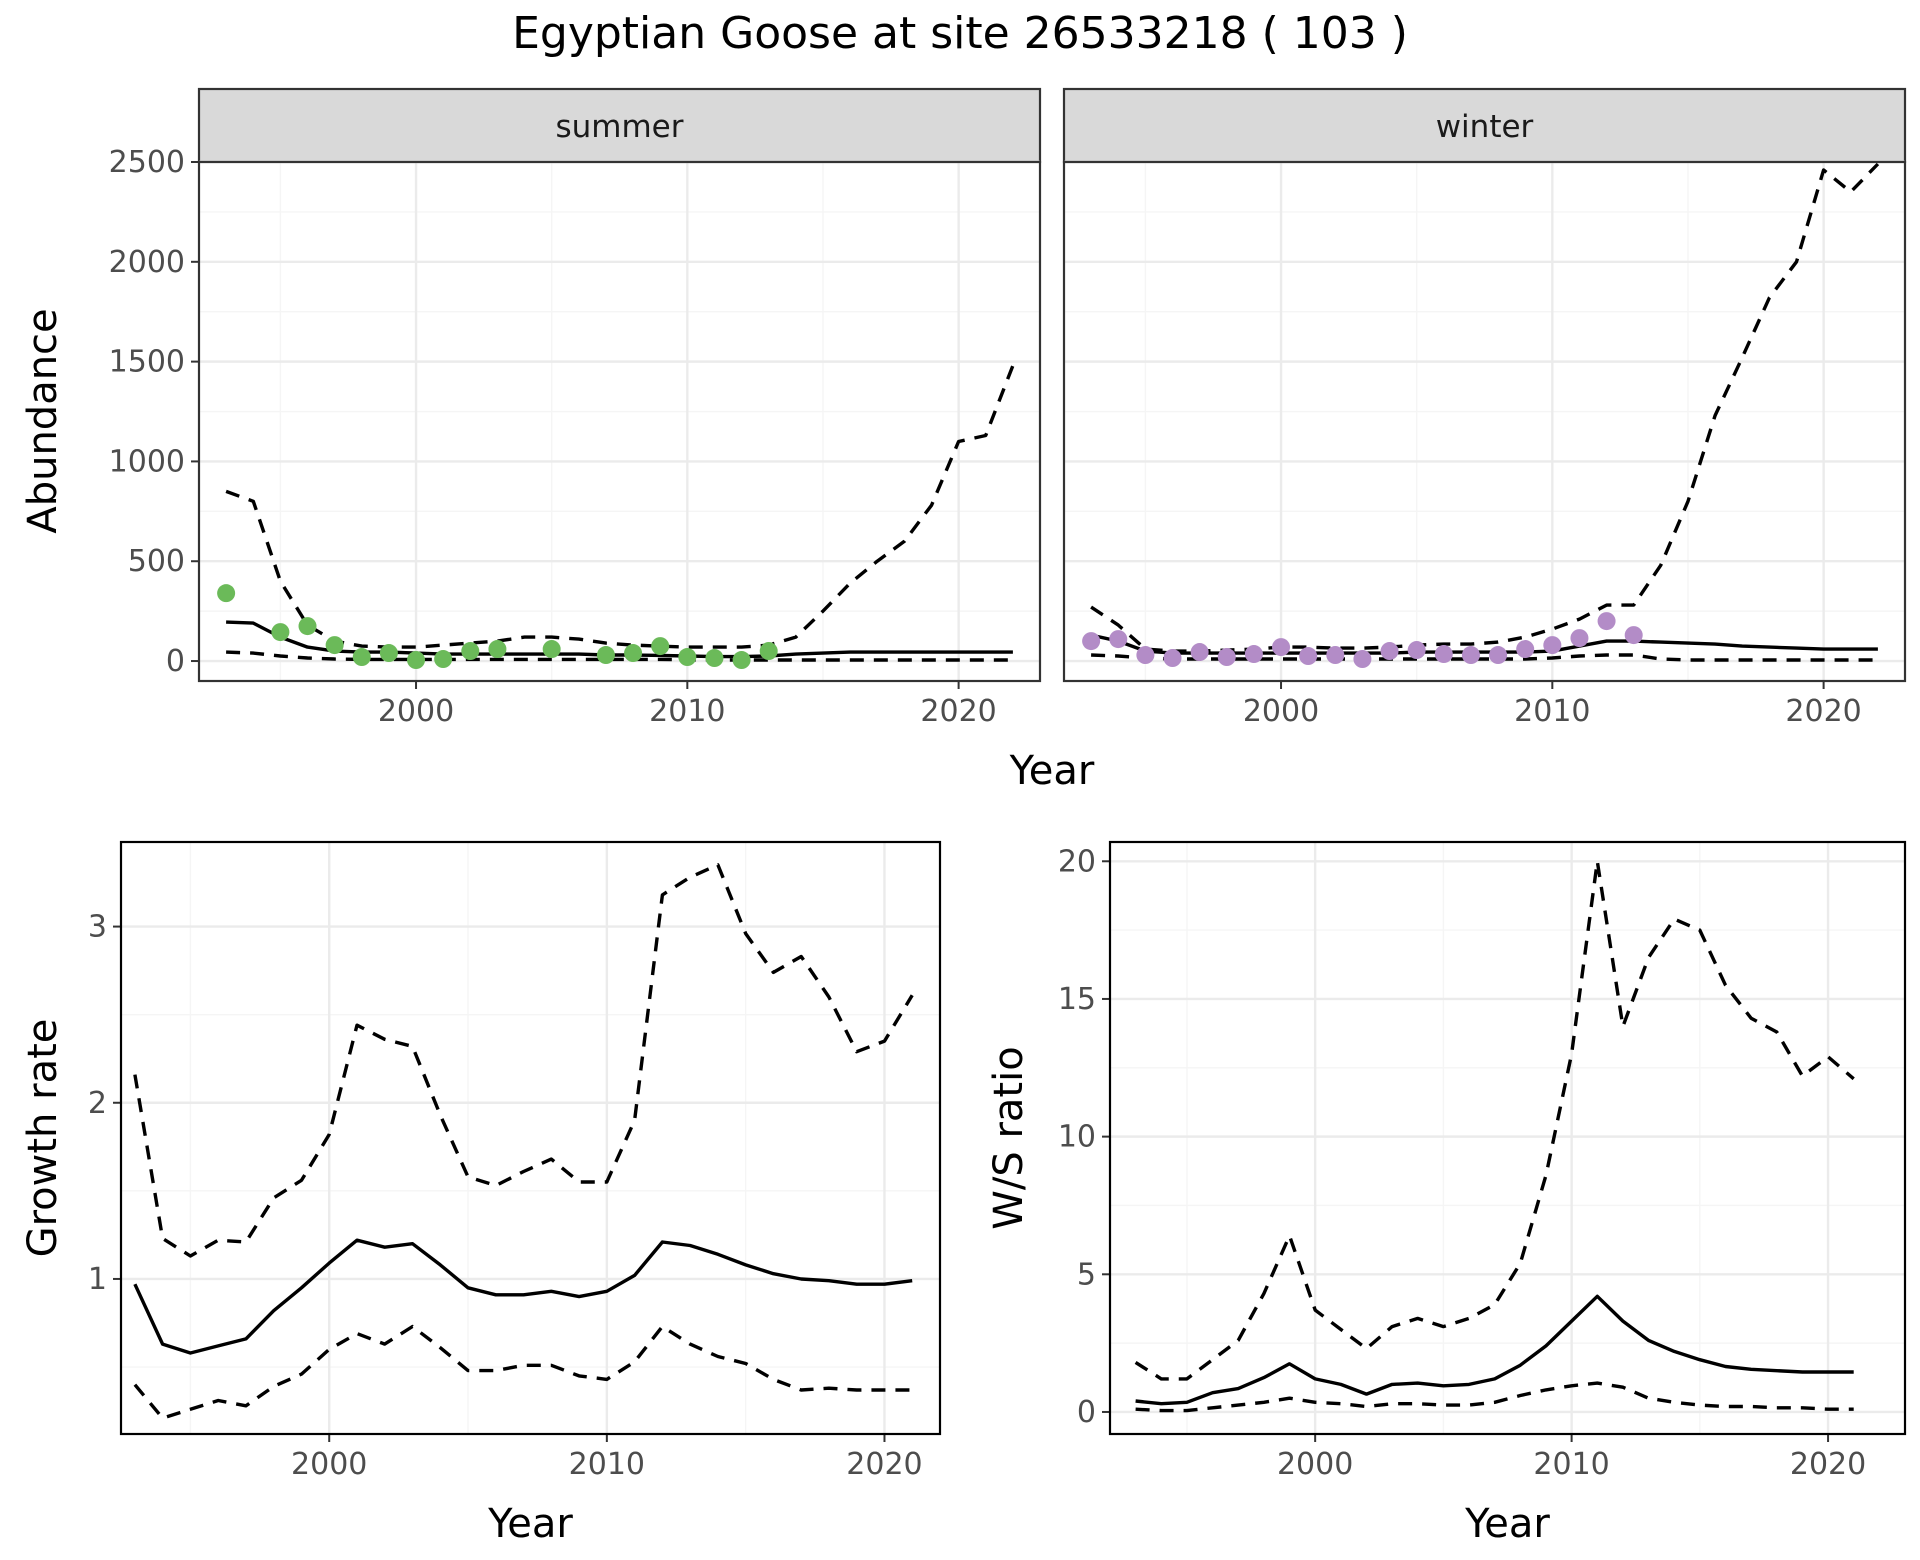  What do you see at coordinates (1494, 1397) in the screenshot?
I see `ratio-lower-bound-line` at bounding box center [1494, 1397].